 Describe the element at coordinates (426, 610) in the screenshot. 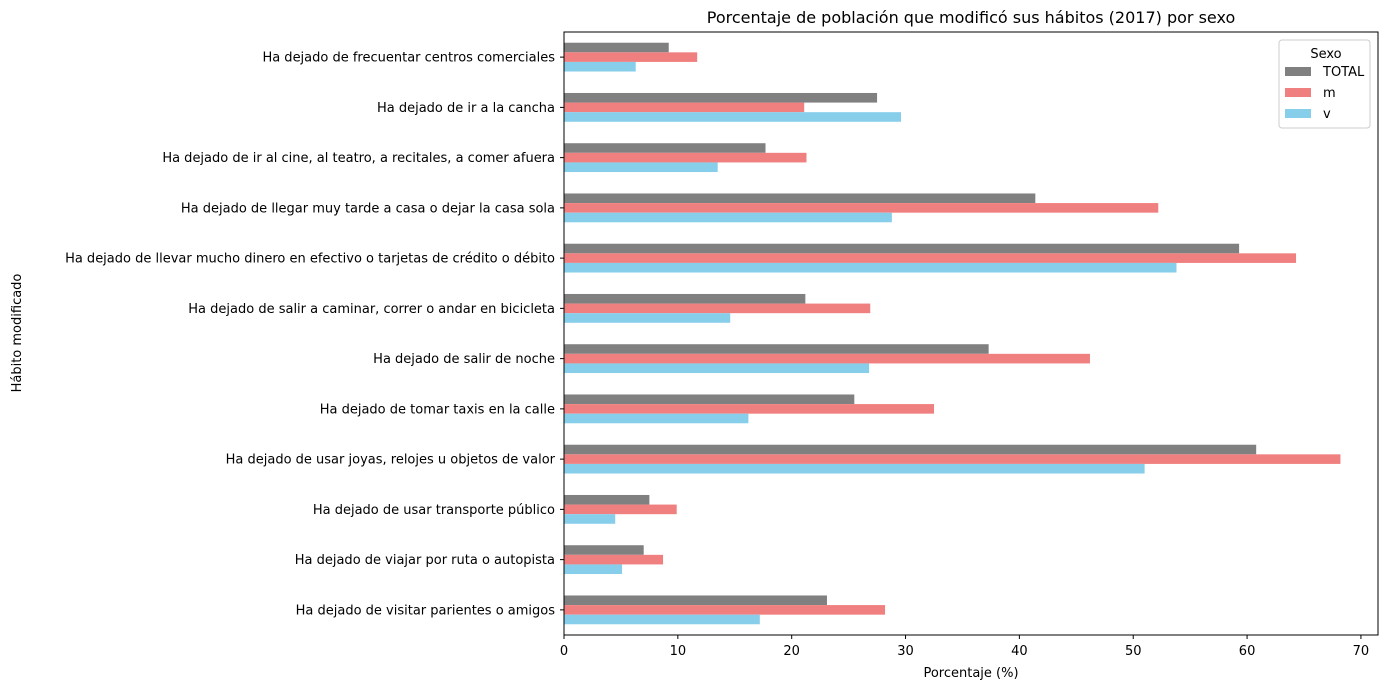

I see `y-tick-label: Ha dejado de visitar parientes o amigos` at that location.